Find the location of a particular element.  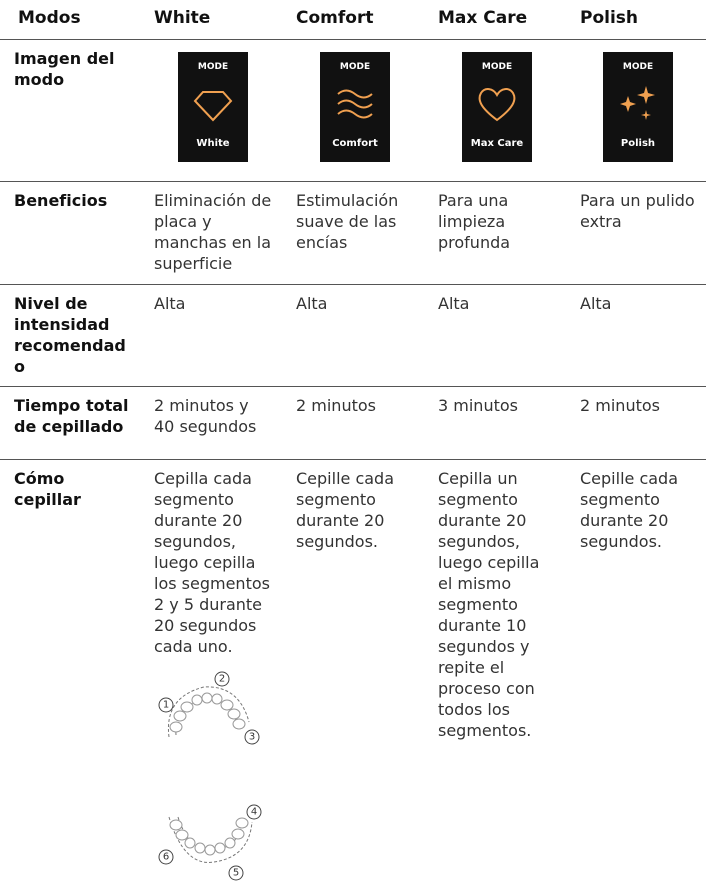

mode-name: Max Care is located at coordinates (497, 143).